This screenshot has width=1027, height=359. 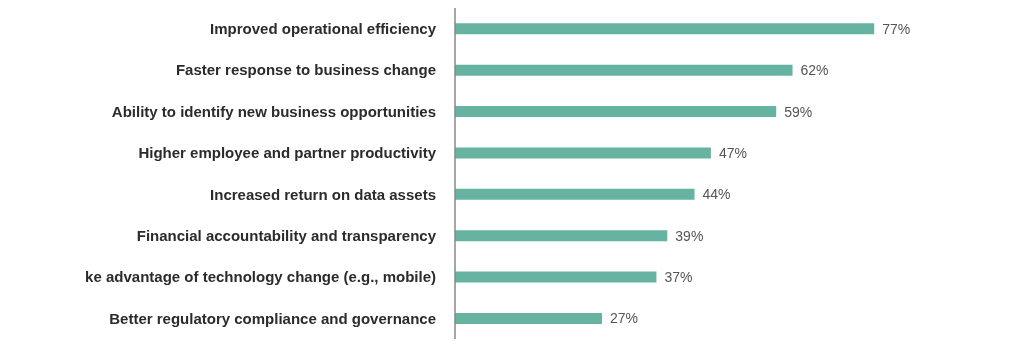 I want to click on y-tick-label: Ability to identify new business opportunities, so click(x=273, y=111).